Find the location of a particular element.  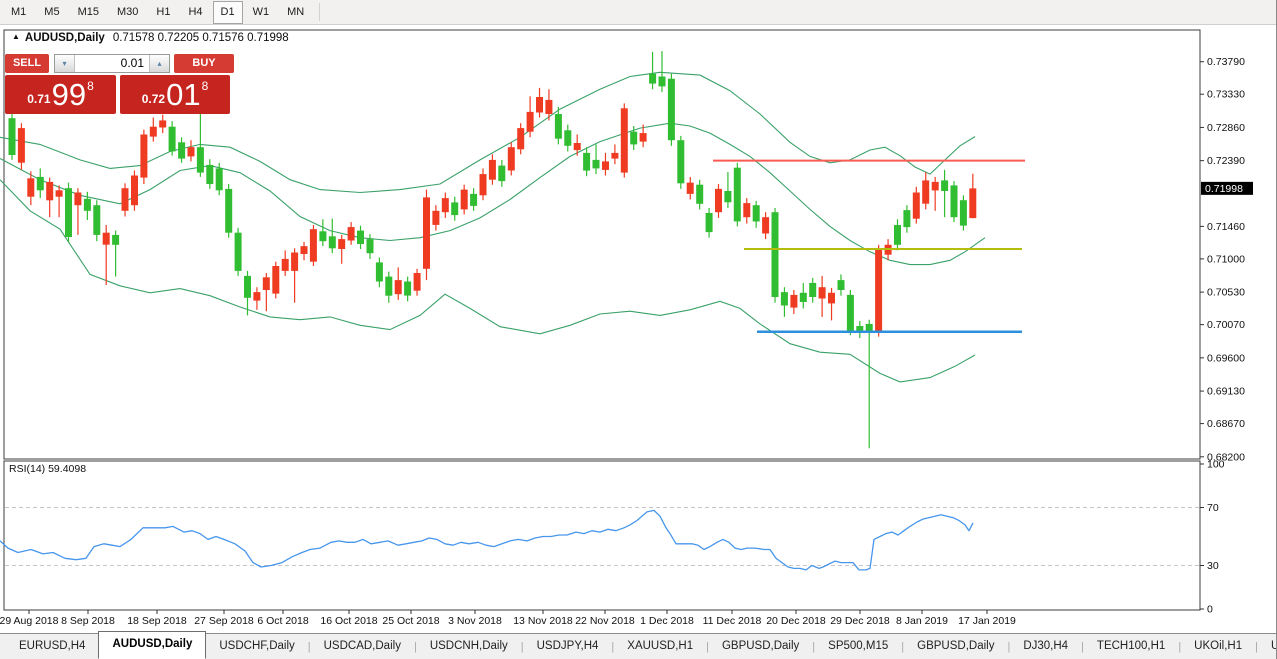

title-marker-icon: ▲ is located at coordinates (16, 36).